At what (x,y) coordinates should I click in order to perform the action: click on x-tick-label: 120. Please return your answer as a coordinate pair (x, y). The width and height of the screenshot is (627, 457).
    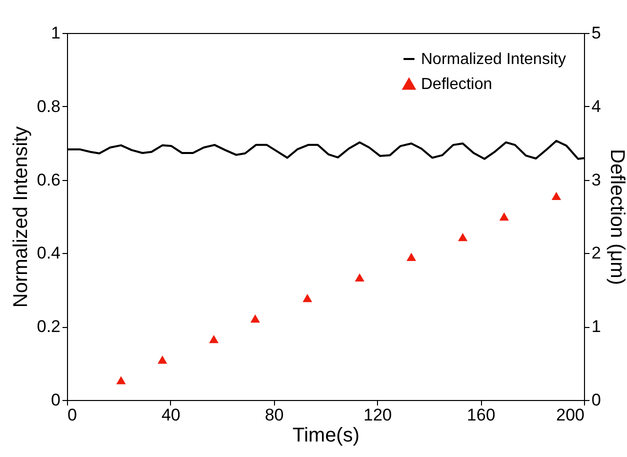
    Looking at the image, I should click on (378, 415).